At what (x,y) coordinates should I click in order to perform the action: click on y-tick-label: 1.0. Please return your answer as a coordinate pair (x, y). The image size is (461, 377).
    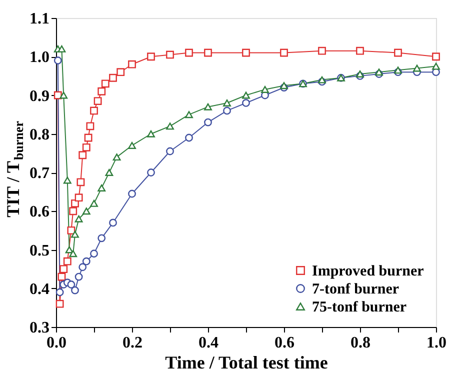
    Looking at the image, I should click on (40, 57).